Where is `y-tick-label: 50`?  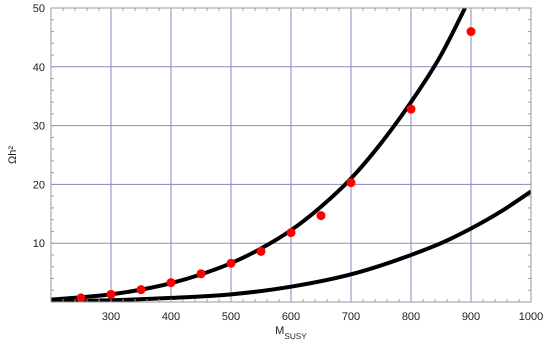
y-tick-label: 50 is located at coordinates (38, 9).